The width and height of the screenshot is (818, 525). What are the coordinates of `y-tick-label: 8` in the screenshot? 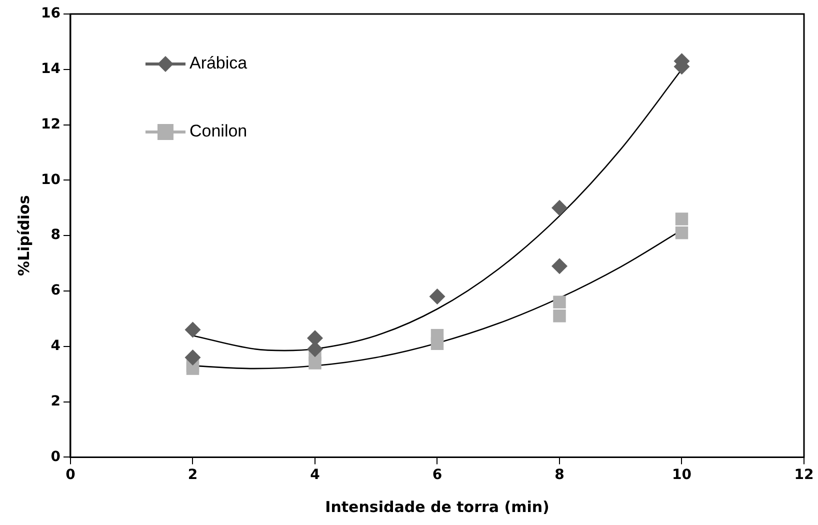 It's located at (55, 235).